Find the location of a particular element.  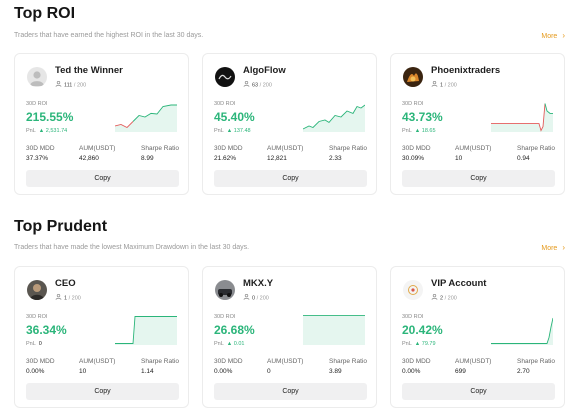

mdd-value: 37.37% is located at coordinates (37, 158).